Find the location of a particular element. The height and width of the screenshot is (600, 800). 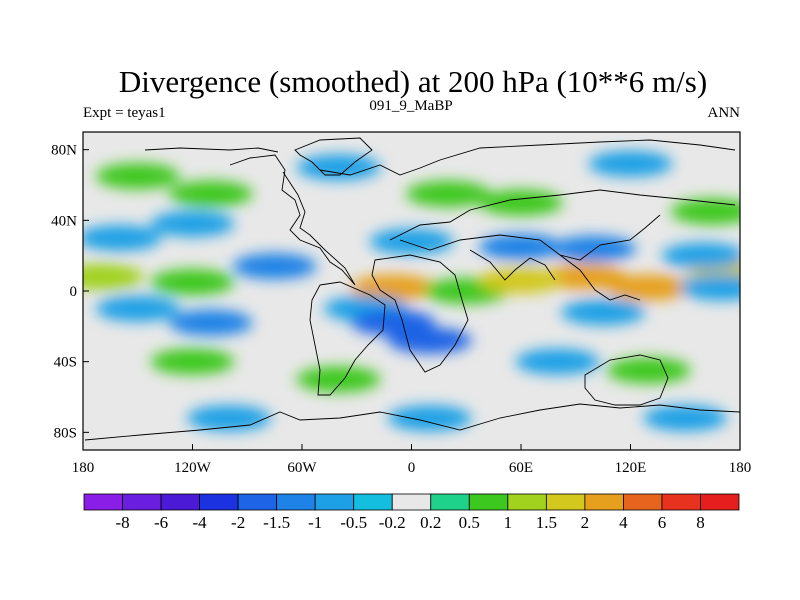

x-axis: 180 120W 60W 0 60E 120E 180 is located at coordinates (412, 460).